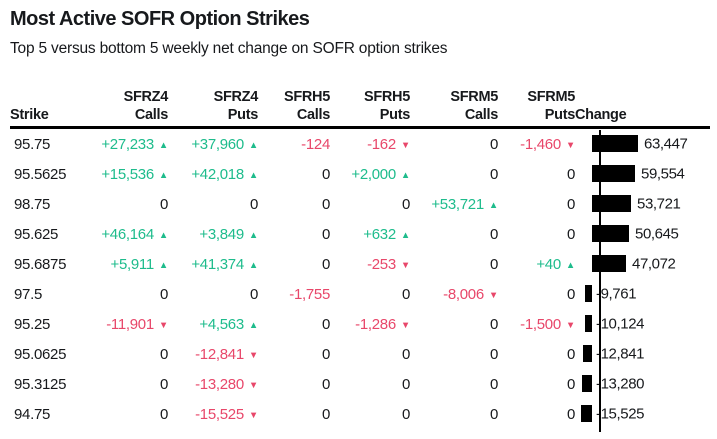 This screenshot has height=439, width=717. What do you see at coordinates (294, 294) in the screenshot?
I see `value-cell: -1,755` at bounding box center [294, 294].